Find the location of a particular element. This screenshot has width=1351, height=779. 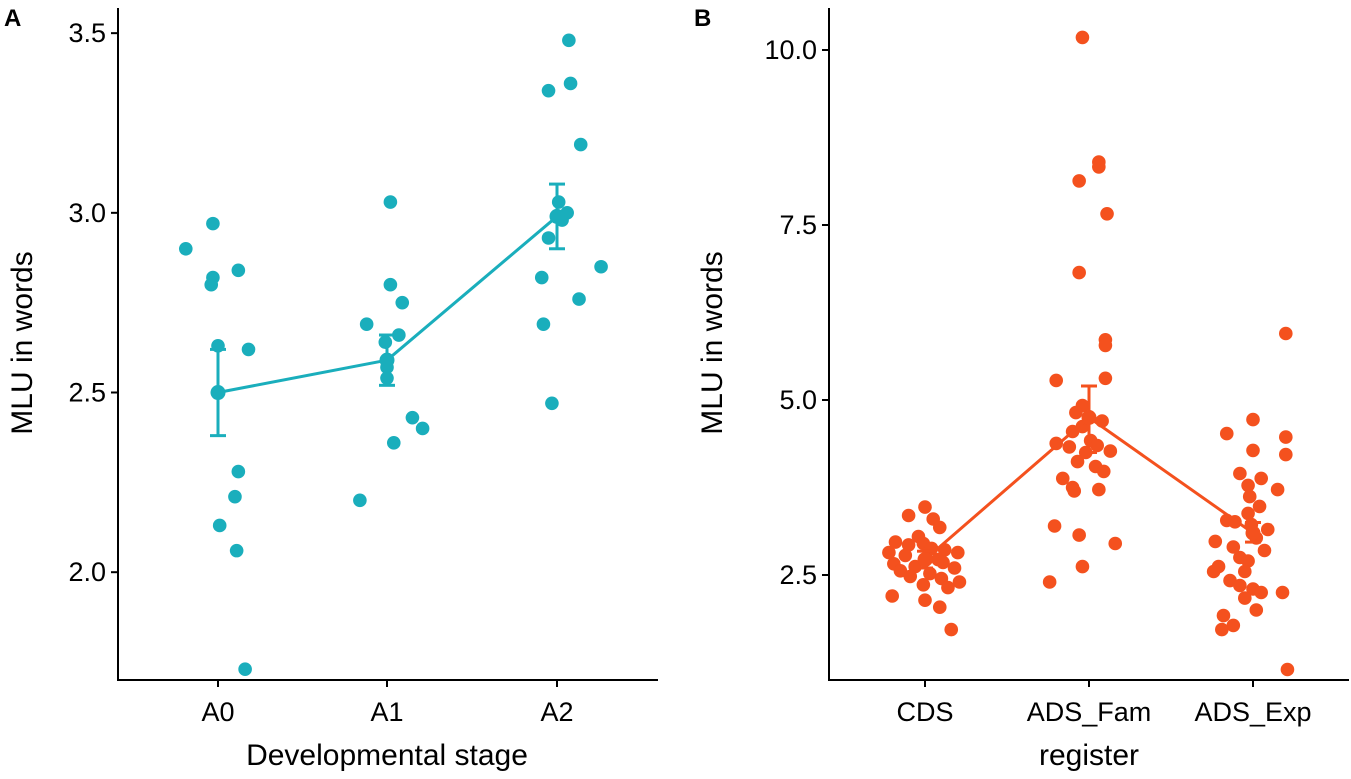

panel-label-a: A is located at coordinates (12, 18).